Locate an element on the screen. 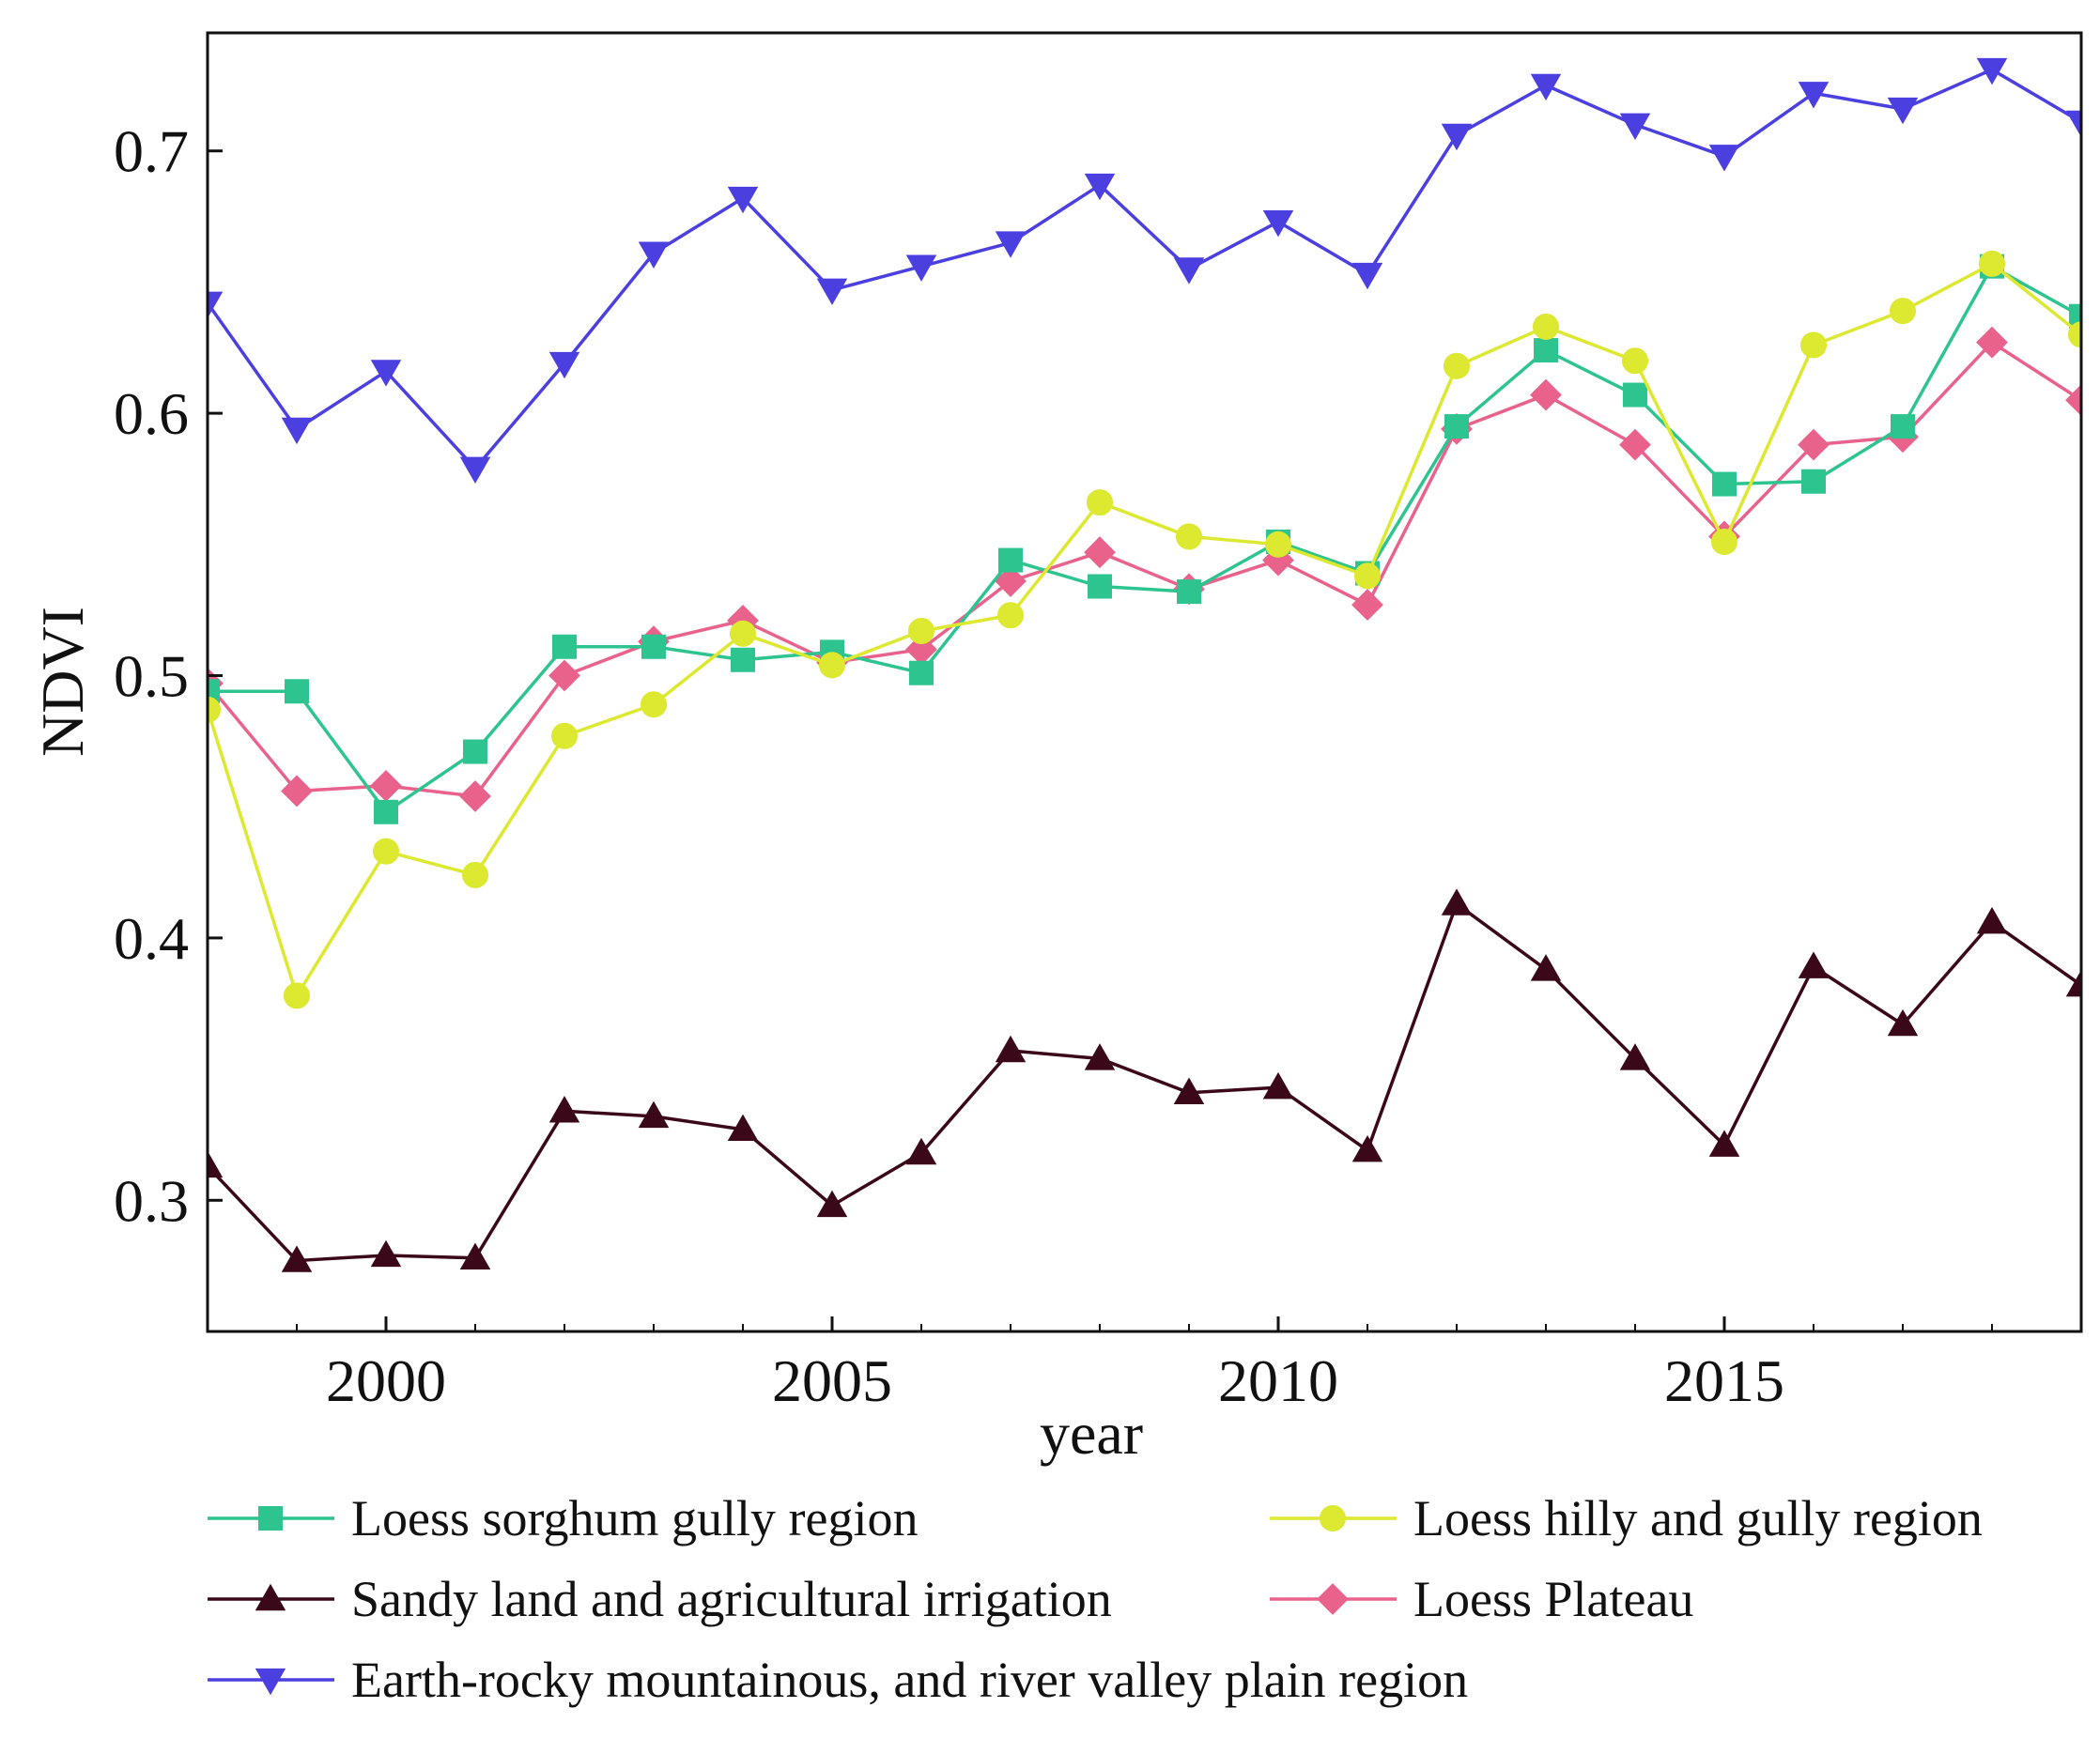 This screenshot has height=1754, width=2100. legend-item-loess-sorghum-gully-region: Loess sorghum gully region is located at coordinates (563, 1518).